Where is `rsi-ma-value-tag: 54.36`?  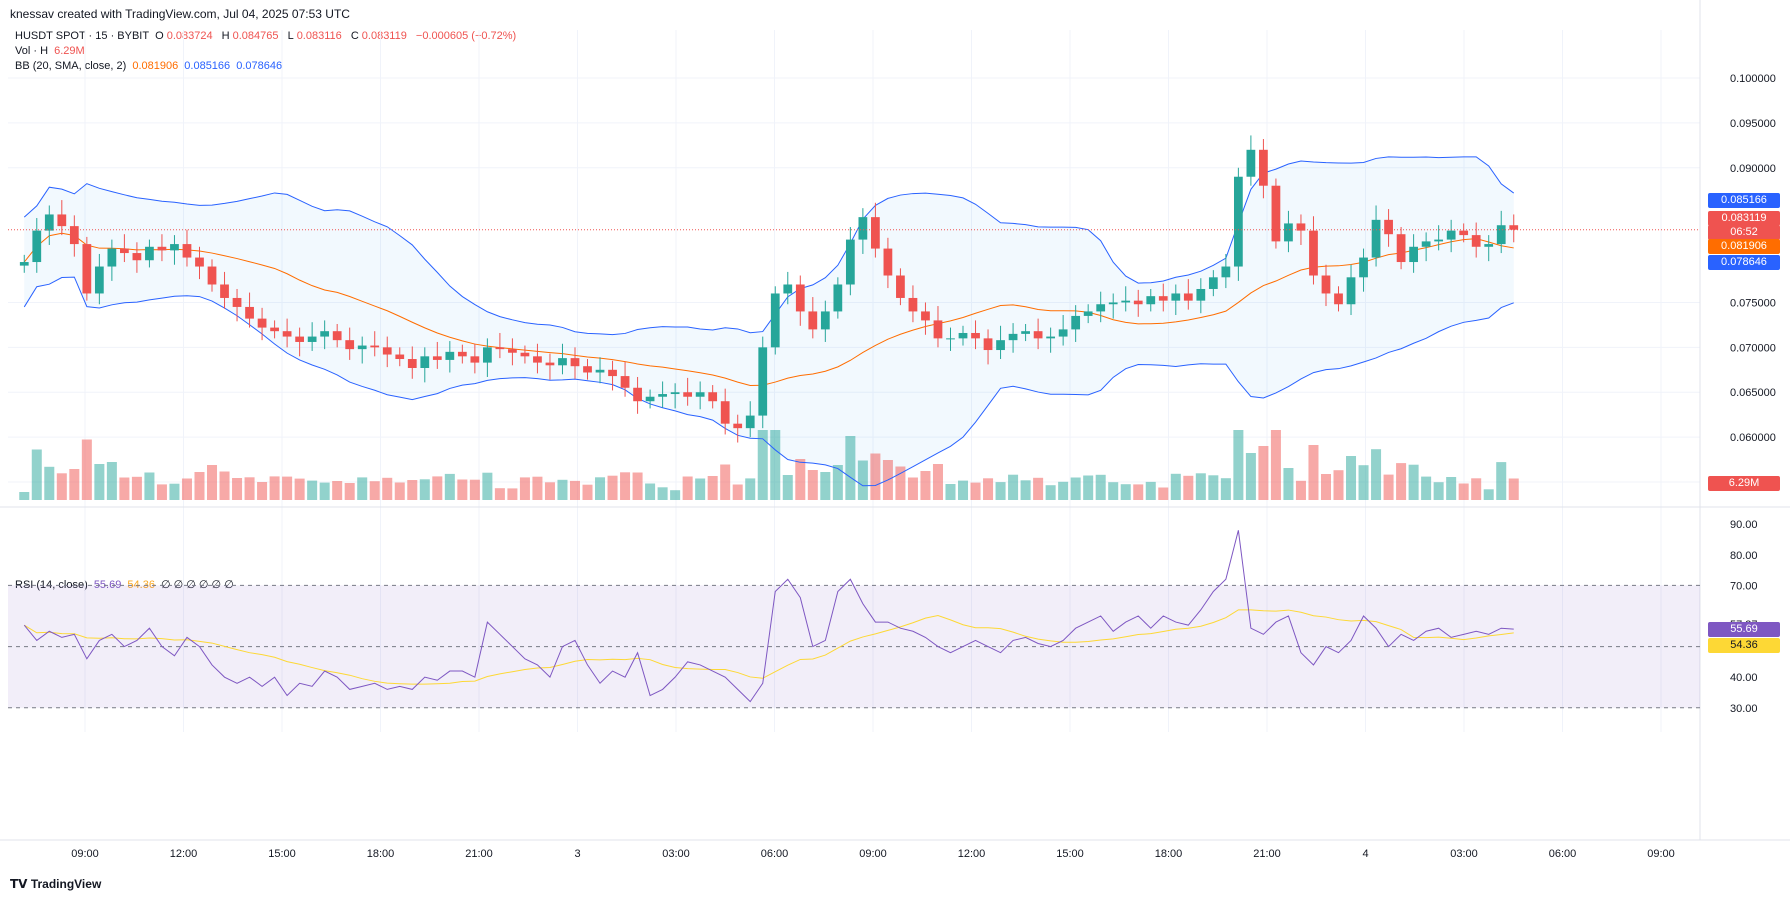 rsi-ma-value-tag: 54.36 is located at coordinates (1744, 645).